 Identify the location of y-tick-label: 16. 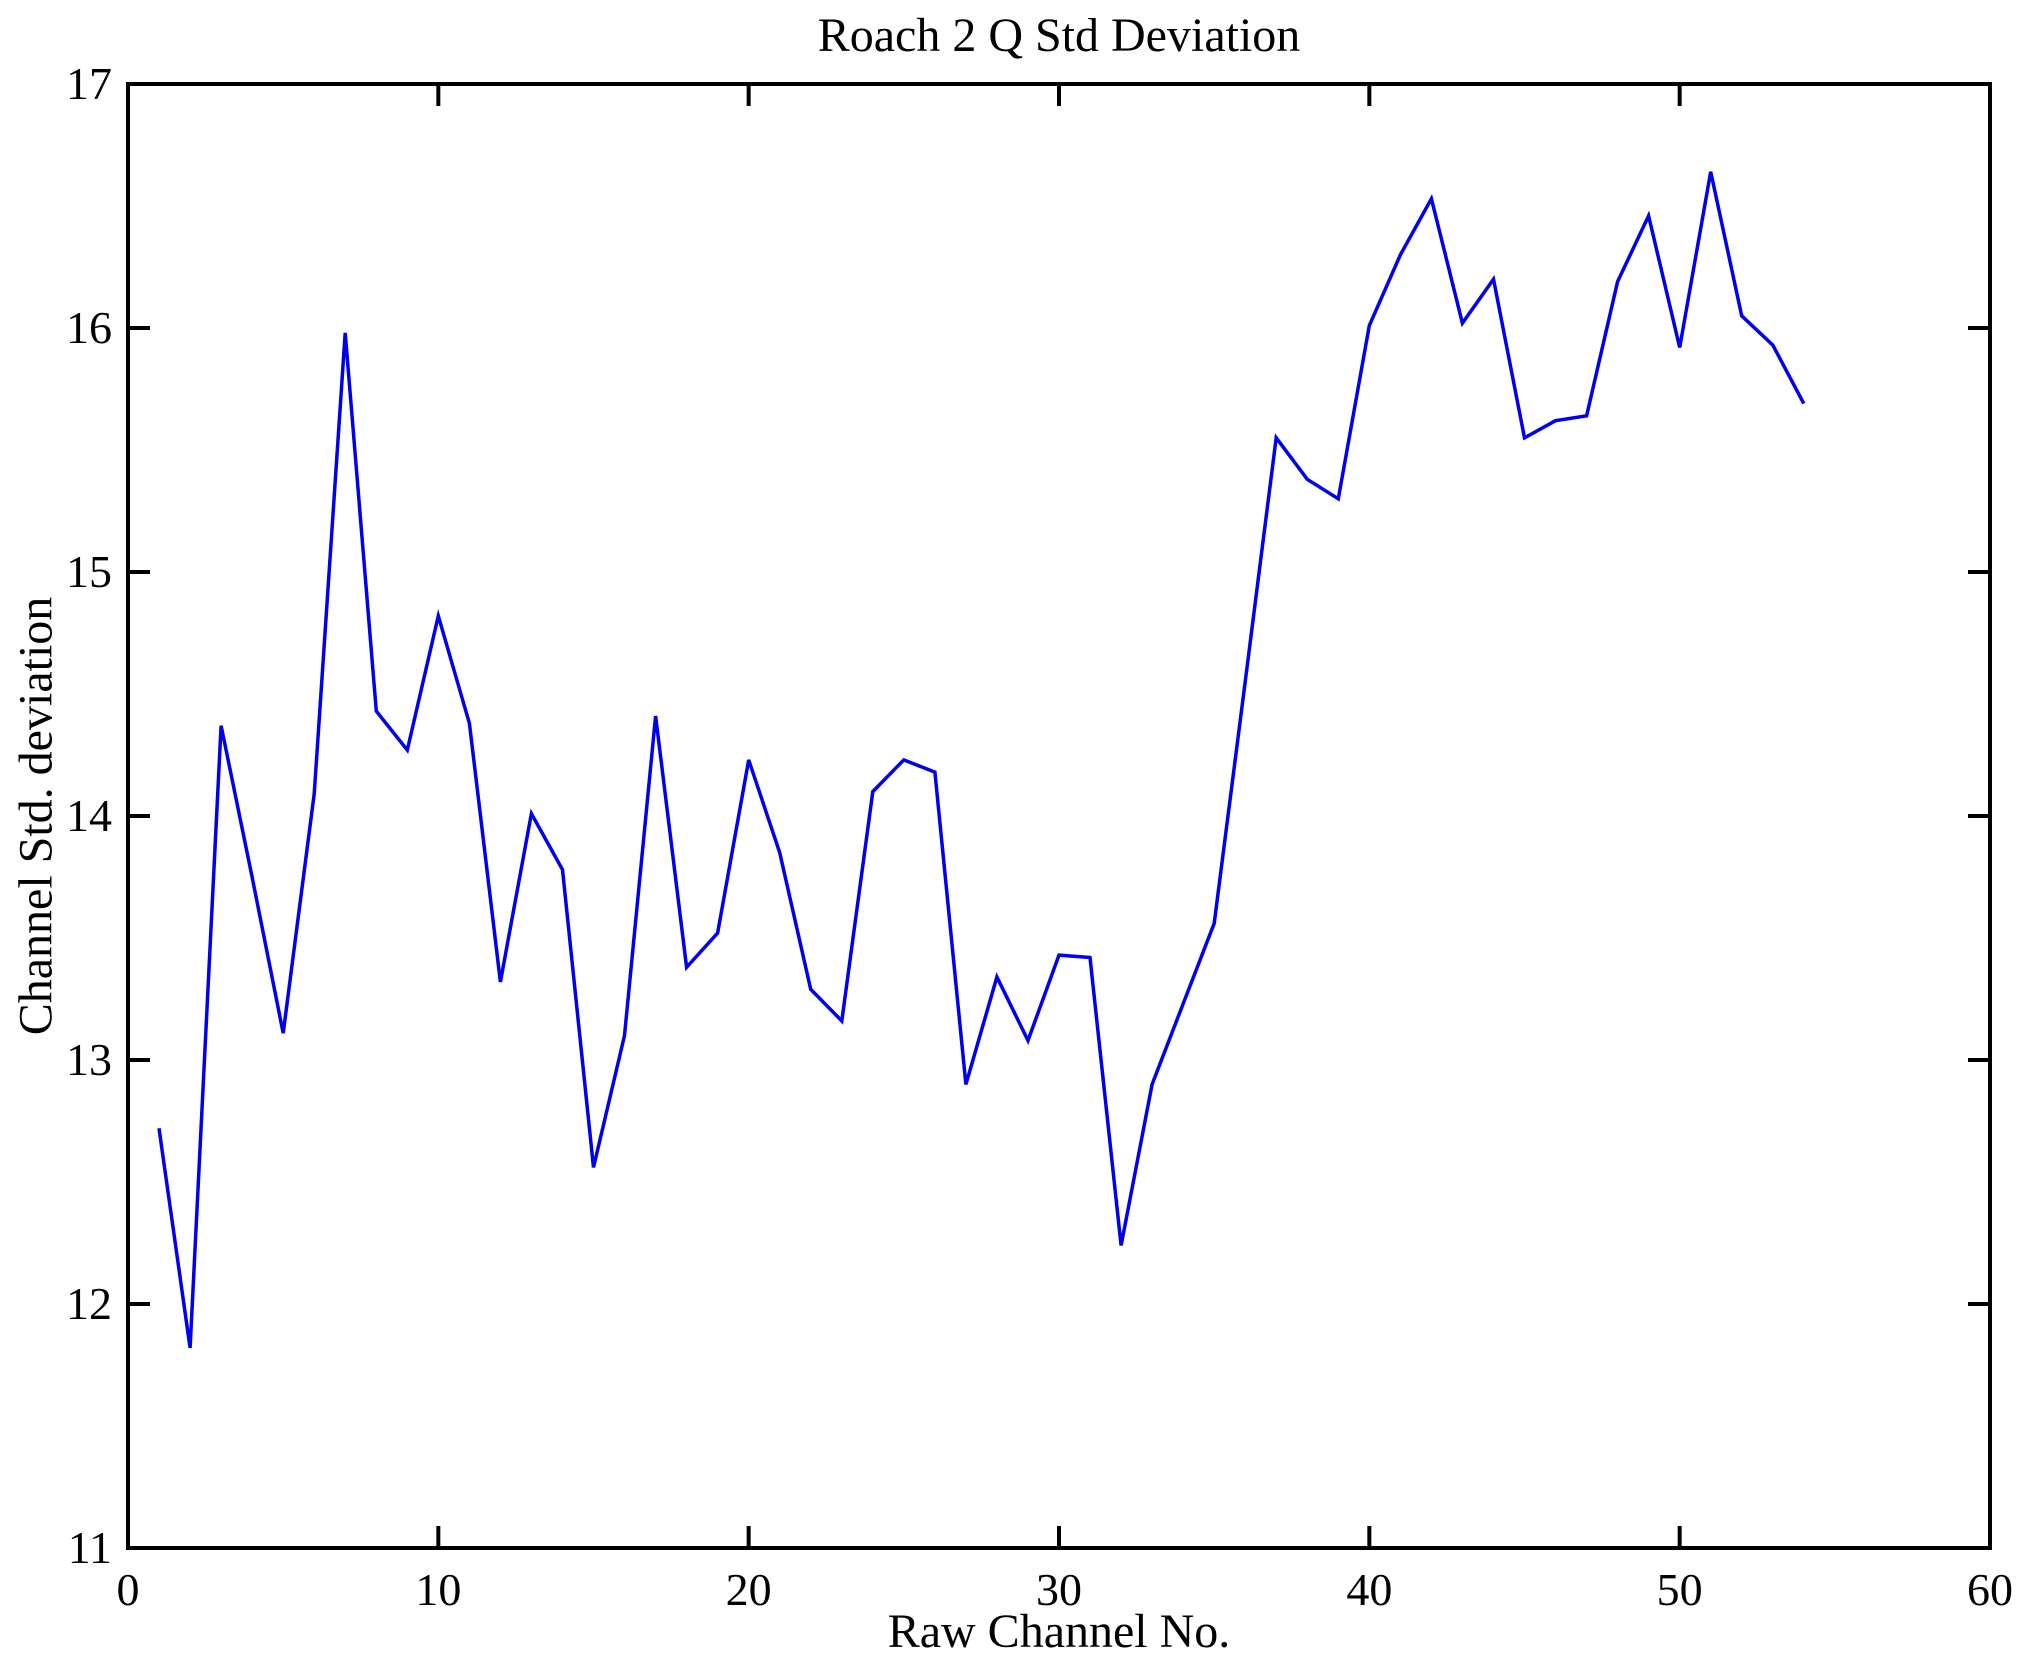
(89, 327).